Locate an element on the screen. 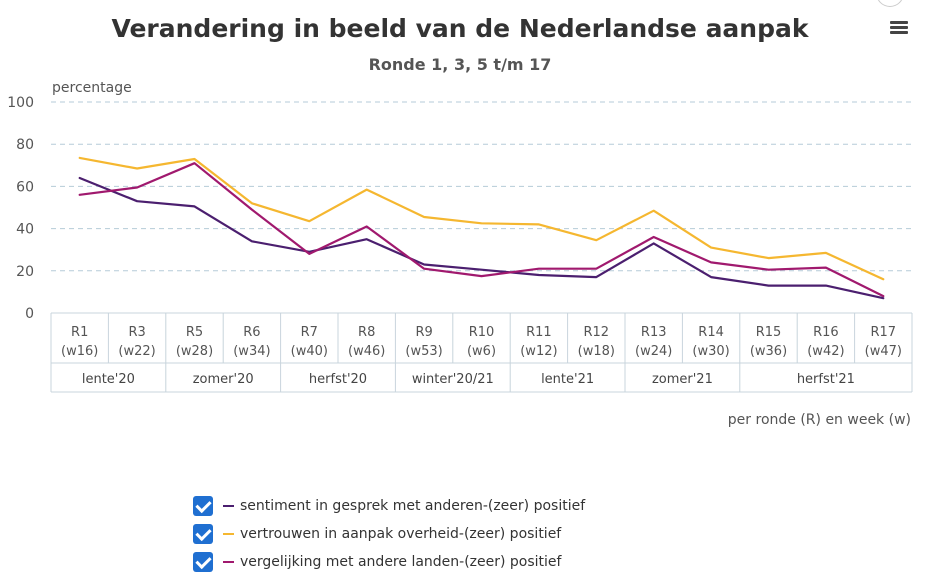 The width and height of the screenshot is (936, 582). y-tick-label: 80 is located at coordinates (25, 145).